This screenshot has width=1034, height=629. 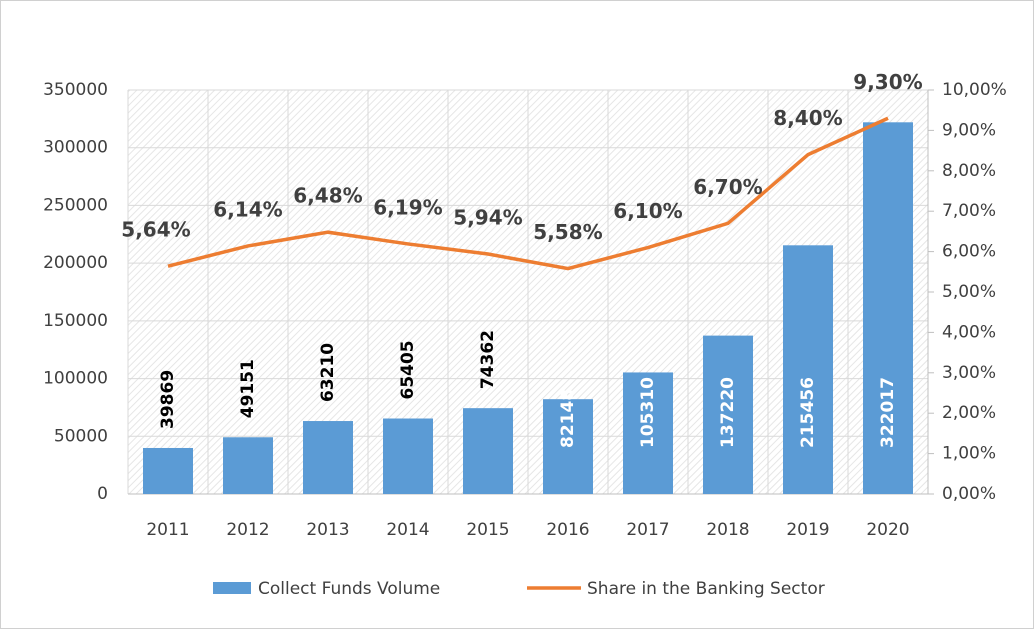 I want to click on y2-tick-label: 6,00%, so click(x=969, y=252).